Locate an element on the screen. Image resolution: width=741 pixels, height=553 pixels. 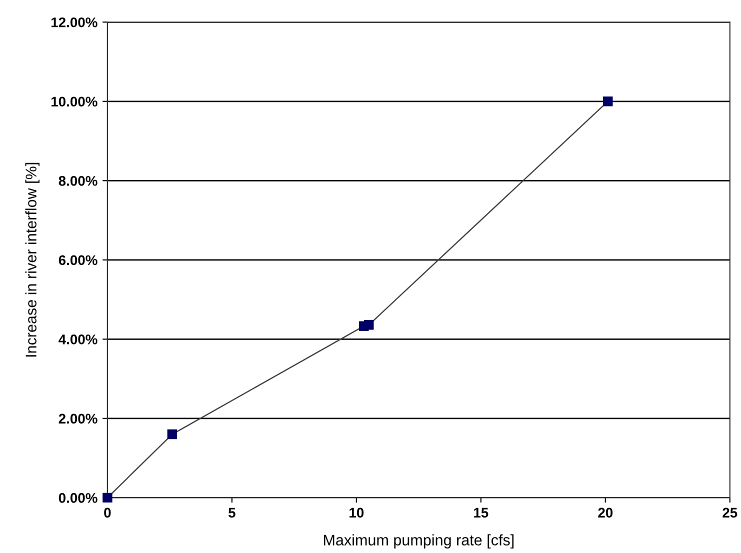
x-tick-label: 25 is located at coordinates (730, 513).